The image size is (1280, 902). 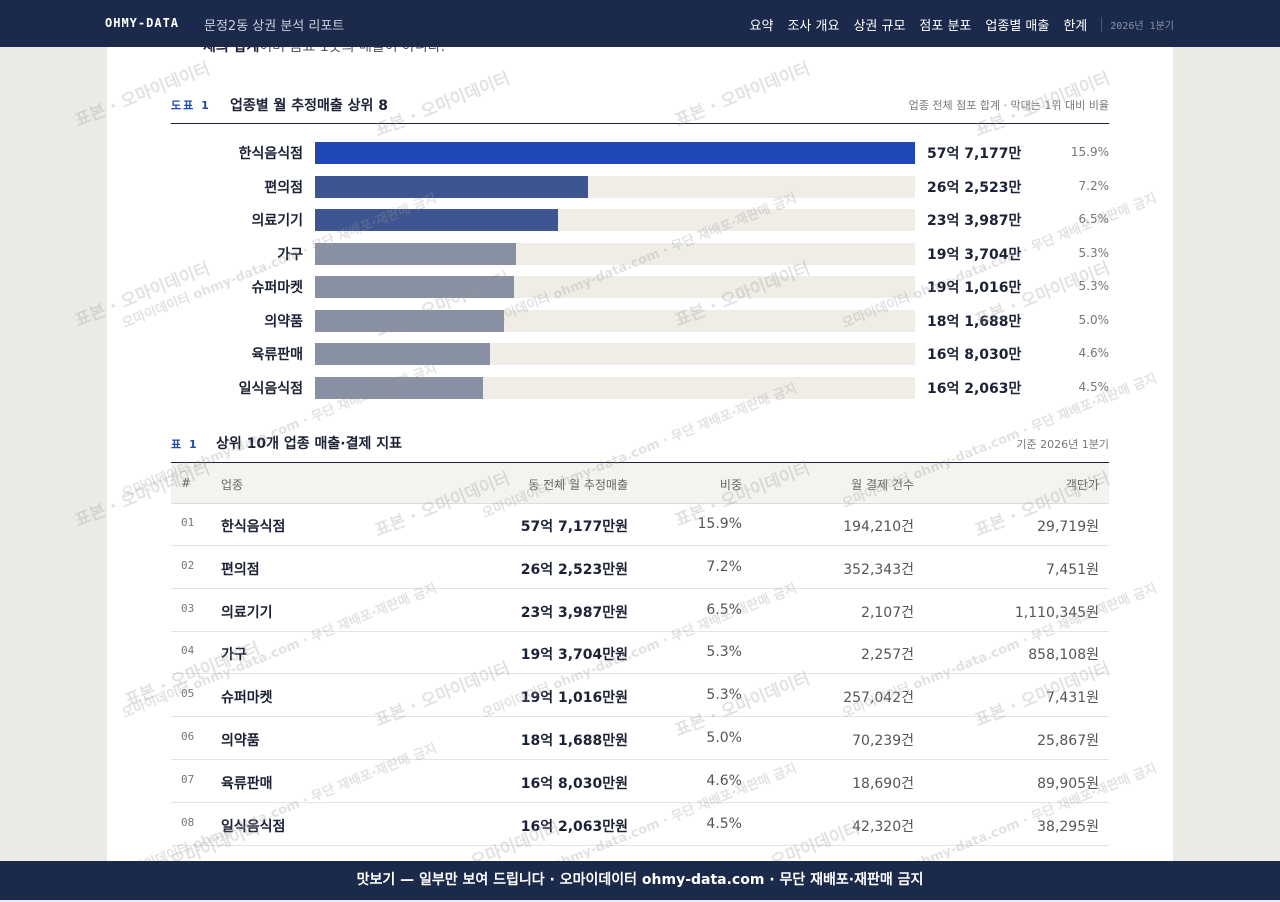 What do you see at coordinates (974, 321) in the screenshot?
I see `bar-value: 18억 1,688만` at bounding box center [974, 321].